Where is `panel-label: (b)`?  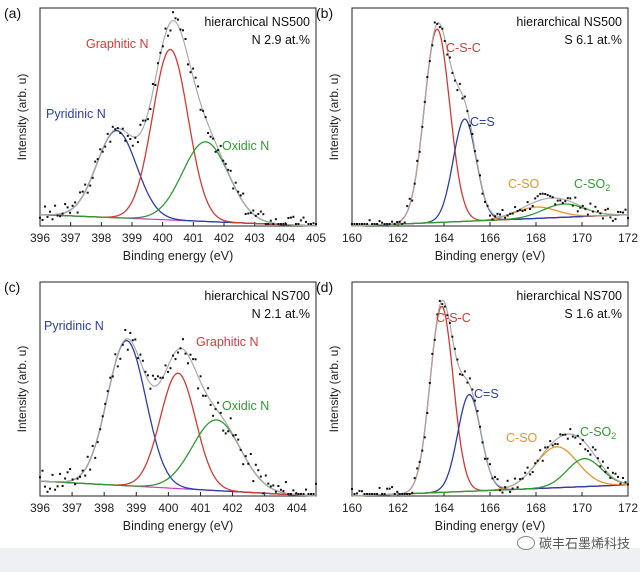 panel-label: (b) is located at coordinates (324, 13).